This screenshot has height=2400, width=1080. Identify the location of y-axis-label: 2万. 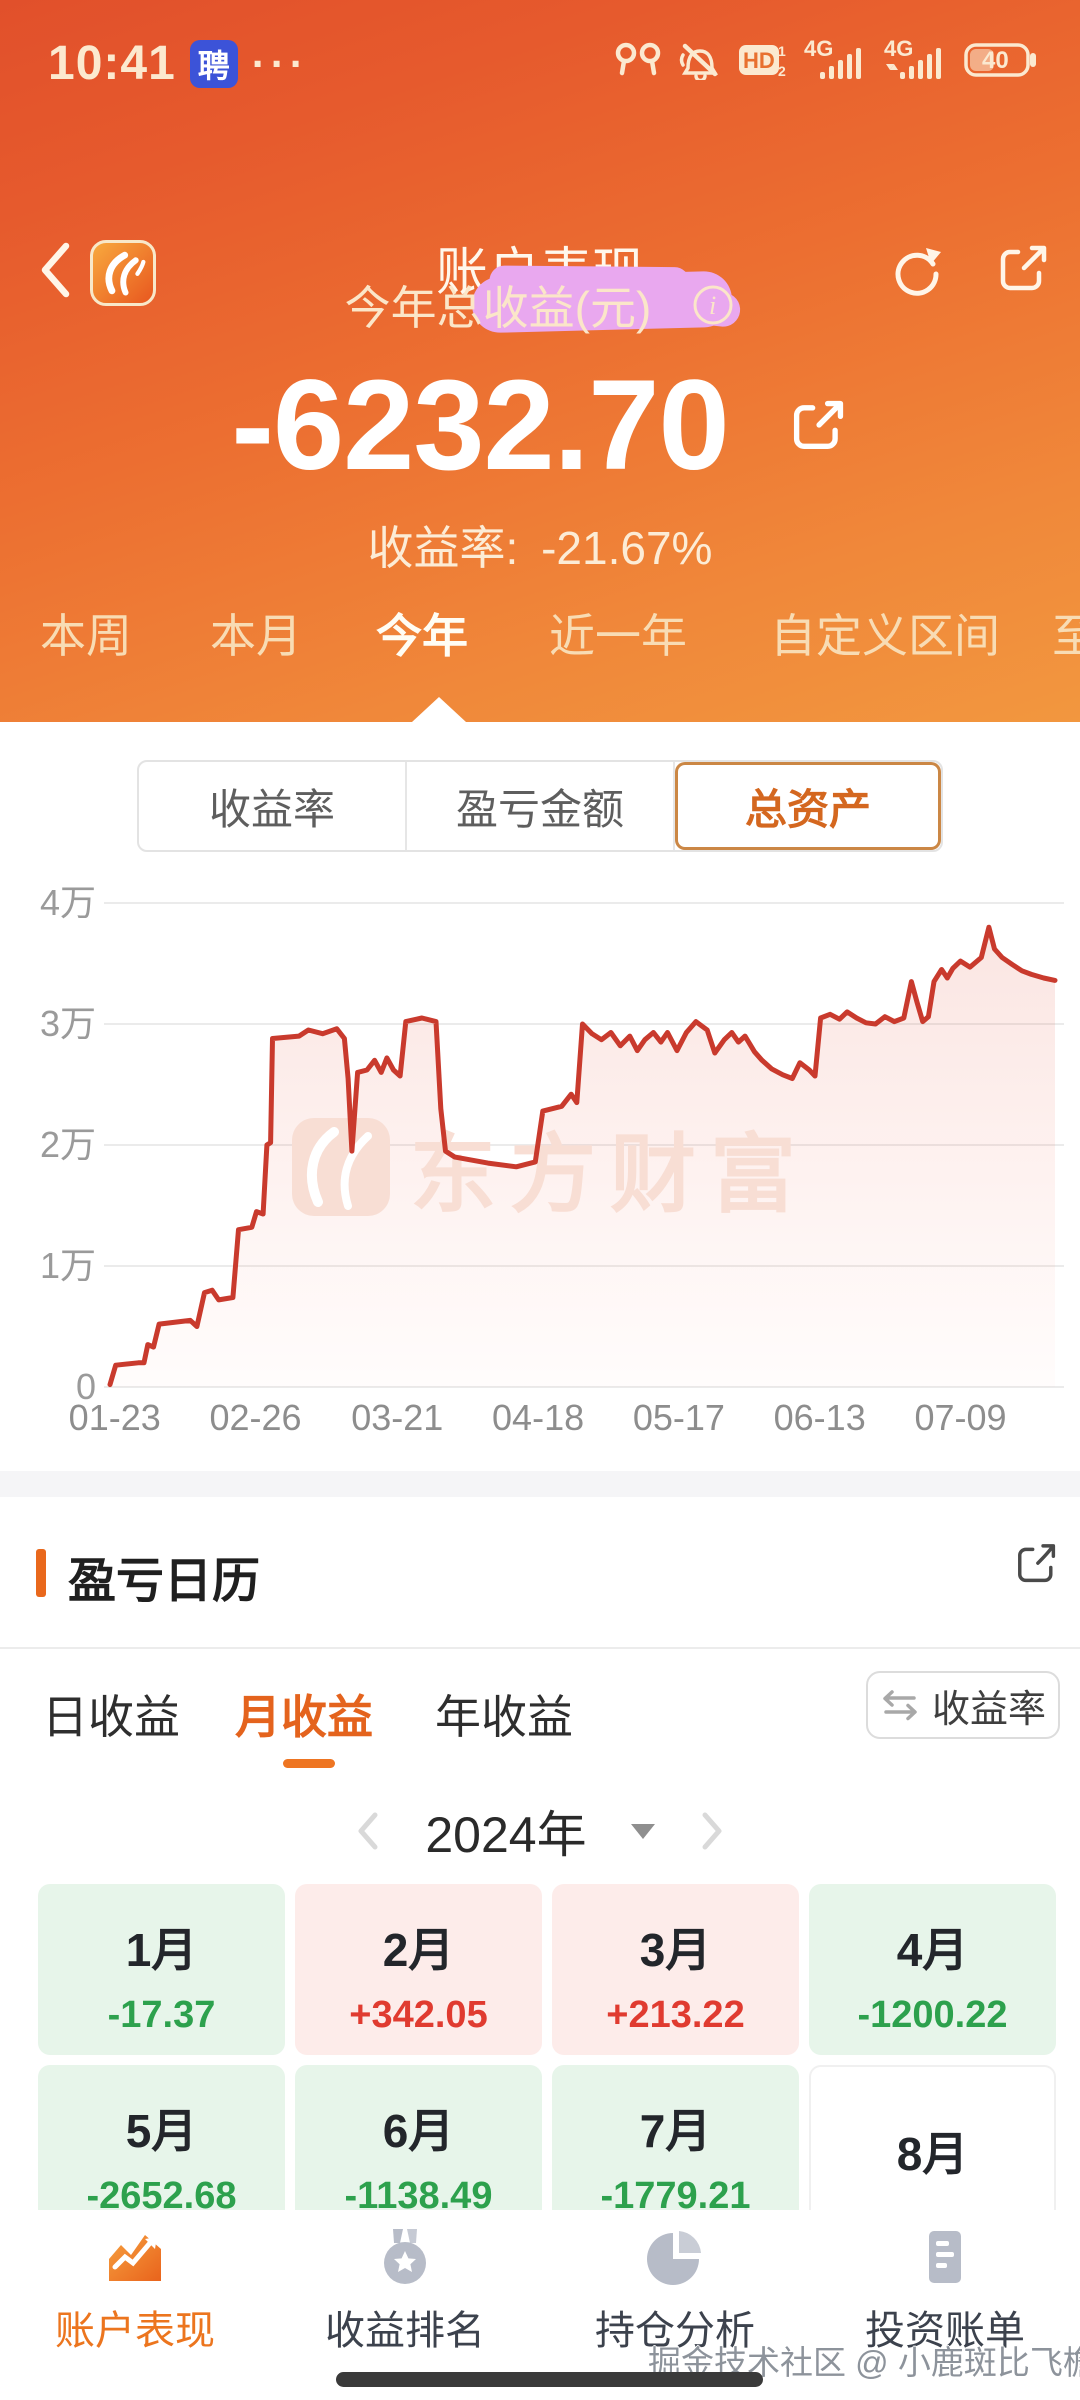
(68, 1144).